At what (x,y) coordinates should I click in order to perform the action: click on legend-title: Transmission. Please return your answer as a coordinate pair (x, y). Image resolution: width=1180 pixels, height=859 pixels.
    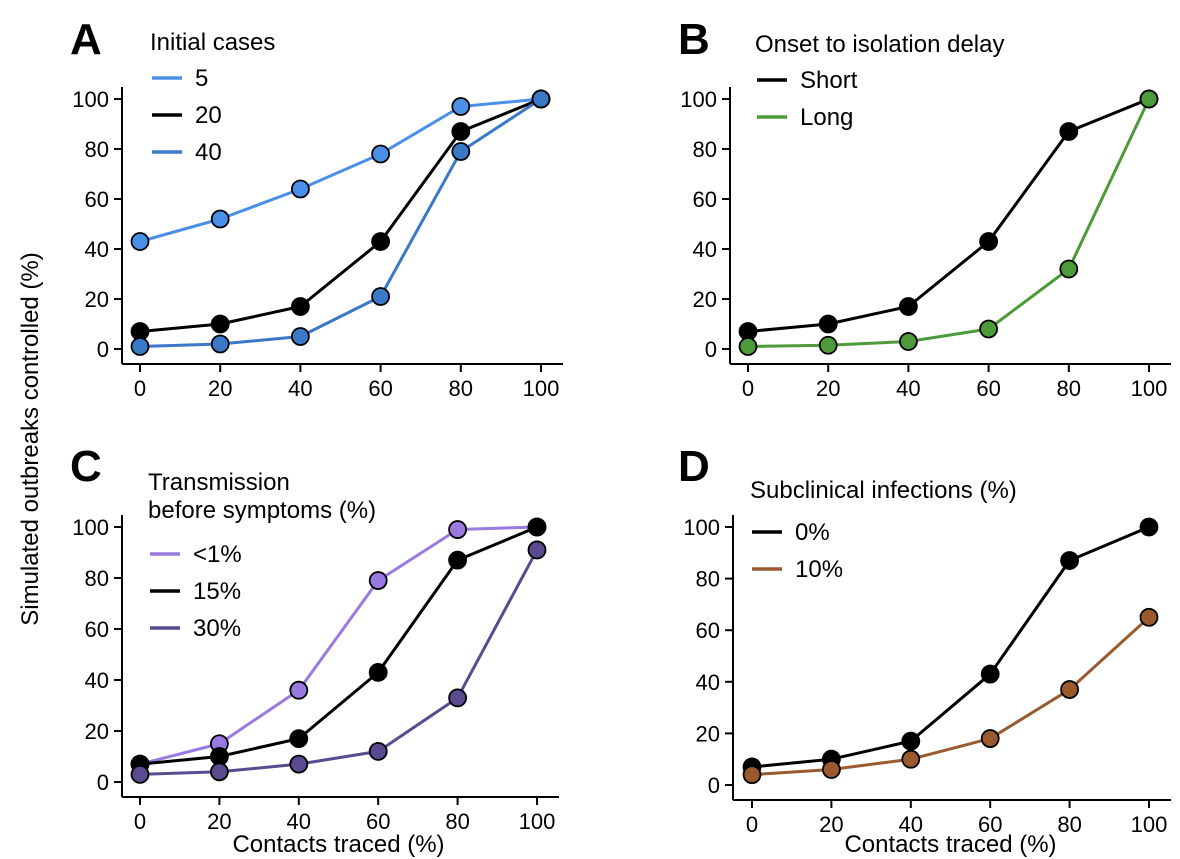
    Looking at the image, I should click on (219, 482).